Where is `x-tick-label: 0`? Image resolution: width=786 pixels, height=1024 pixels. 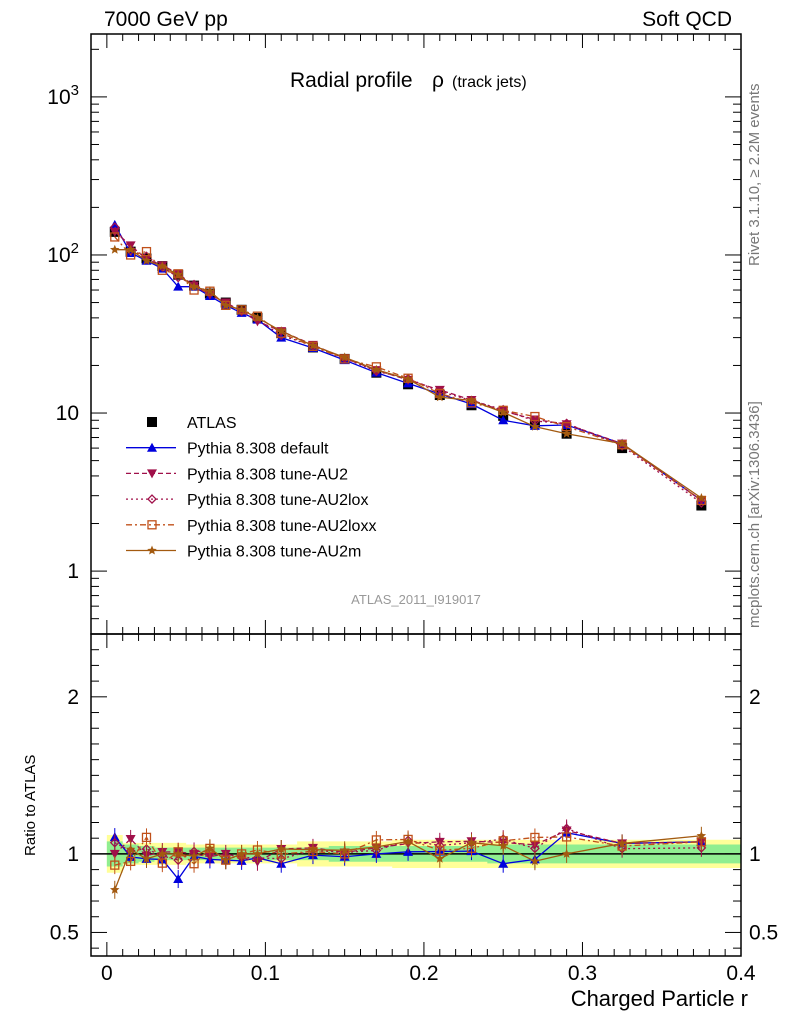 x-tick-label: 0 is located at coordinates (107, 973).